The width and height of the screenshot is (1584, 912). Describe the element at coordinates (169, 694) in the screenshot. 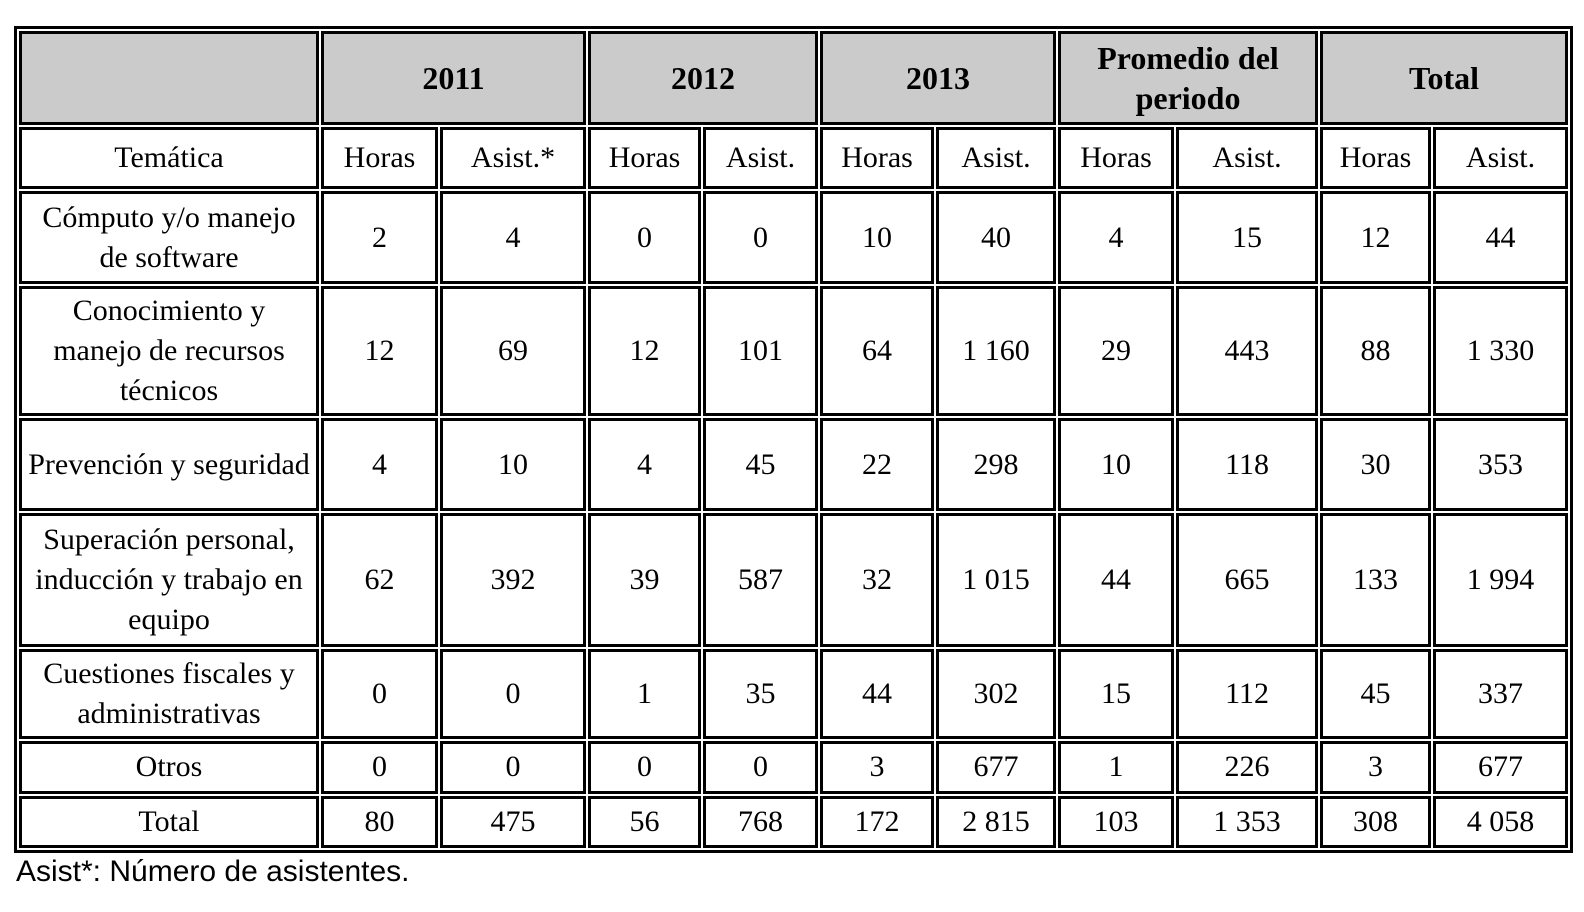

I see `row-label: Cuestiones fiscales y administrativas` at that location.